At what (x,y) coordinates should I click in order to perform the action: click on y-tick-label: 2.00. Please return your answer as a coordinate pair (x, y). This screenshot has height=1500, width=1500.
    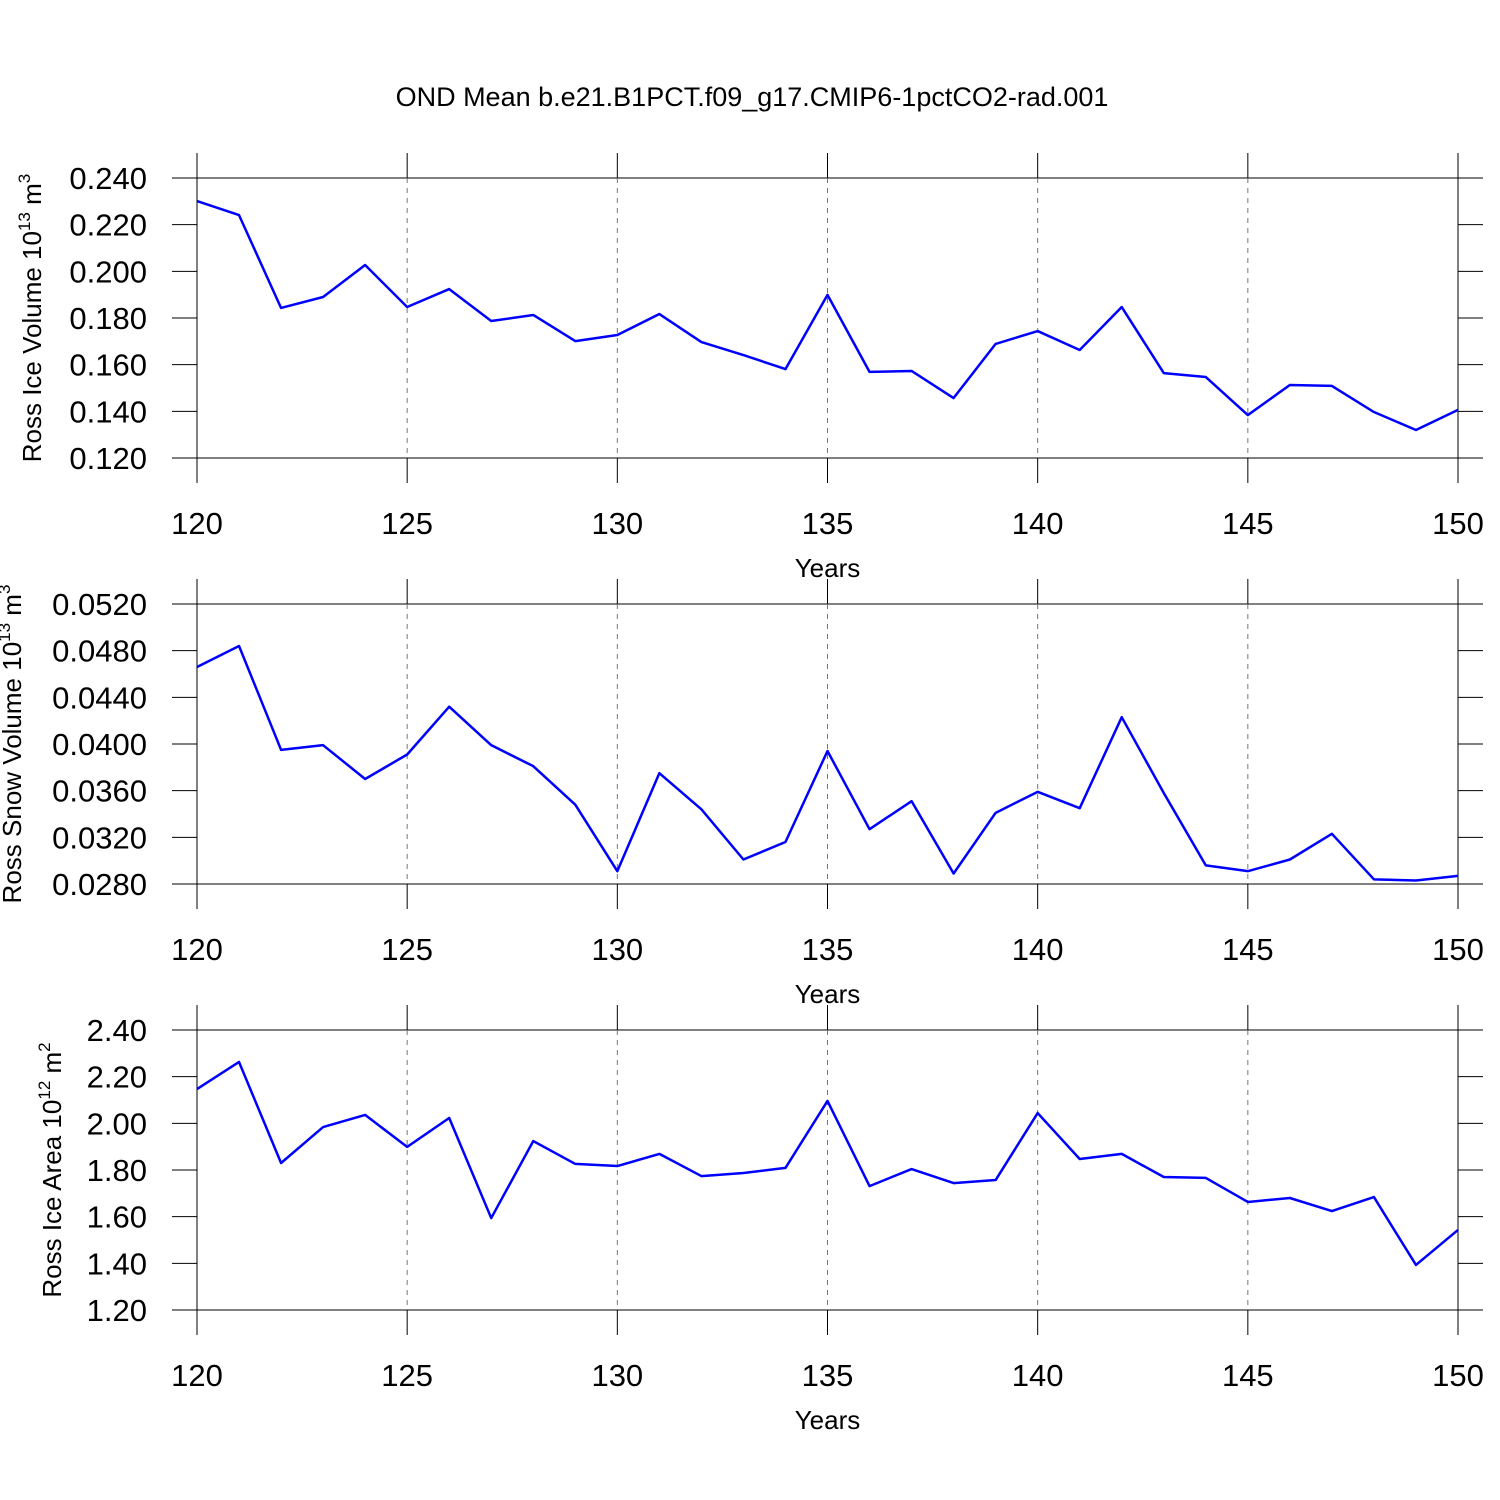
    Looking at the image, I should click on (117, 1123).